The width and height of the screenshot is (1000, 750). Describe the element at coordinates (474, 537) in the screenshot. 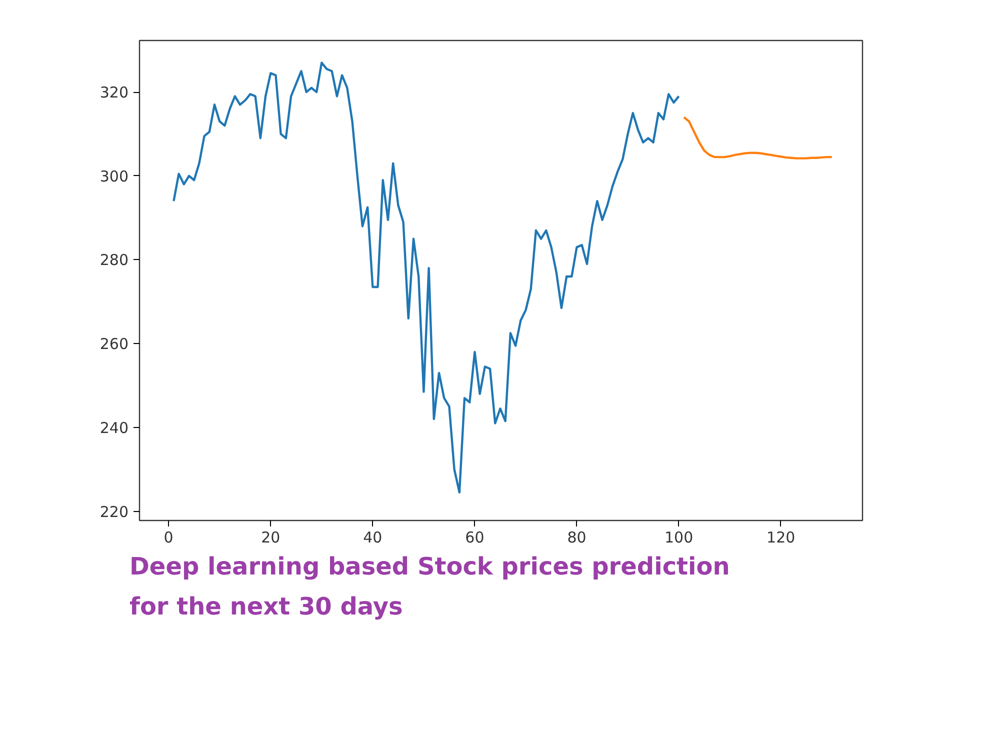

I see `x-tick-label: 60` at that location.